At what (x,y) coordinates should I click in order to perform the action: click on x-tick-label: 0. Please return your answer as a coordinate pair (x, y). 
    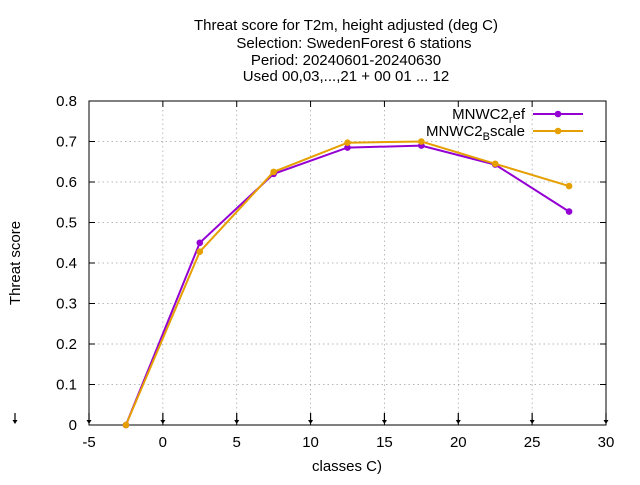
    Looking at the image, I should click on (163, 442).